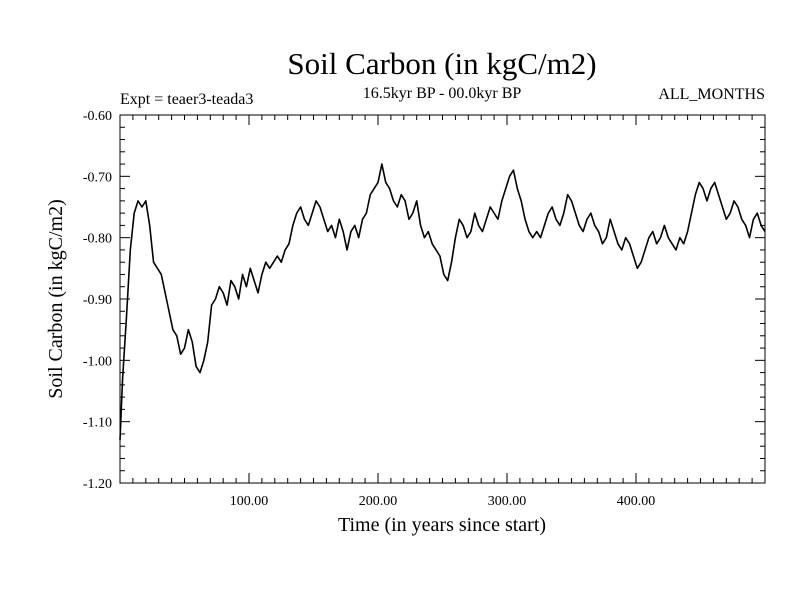 This screenshot has width=800, height=600. I want to click on chart-title: Soil Carbon (in kgC/m2), so click(441, 63).